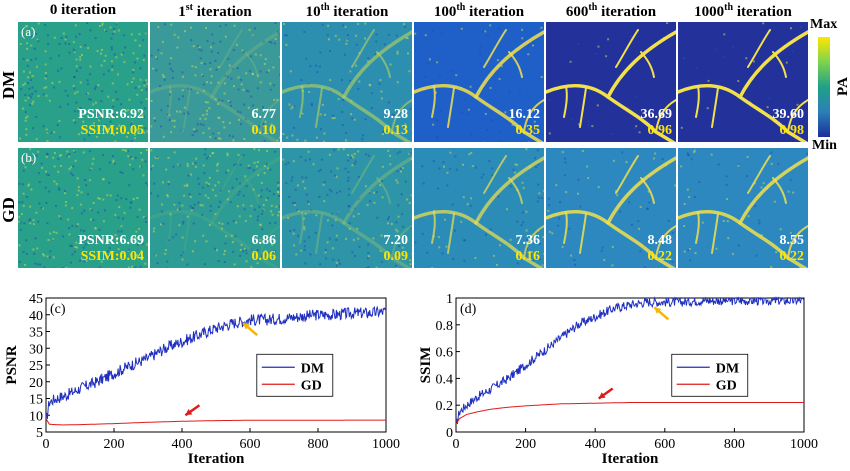 This screenshot has width=850, height=471. What do you see at coordinates (528, 131) in the screenshot?
I see `ssim-value: 0.35` at bounding box center [528, 131].